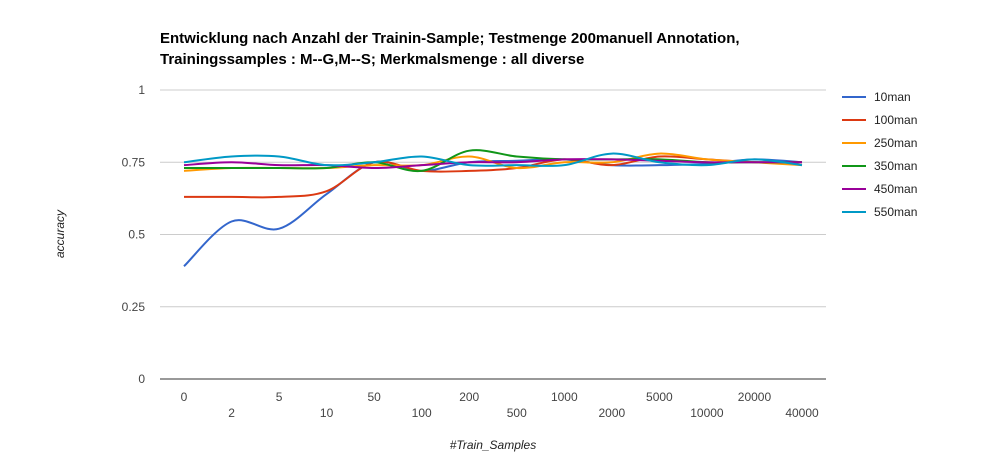 The height and width of the screenshot is (469, 986). What do you see at coordinates (422, 413) in the screenshot?
I see `x-tick-label: 100` at bounding box center [422, 413].